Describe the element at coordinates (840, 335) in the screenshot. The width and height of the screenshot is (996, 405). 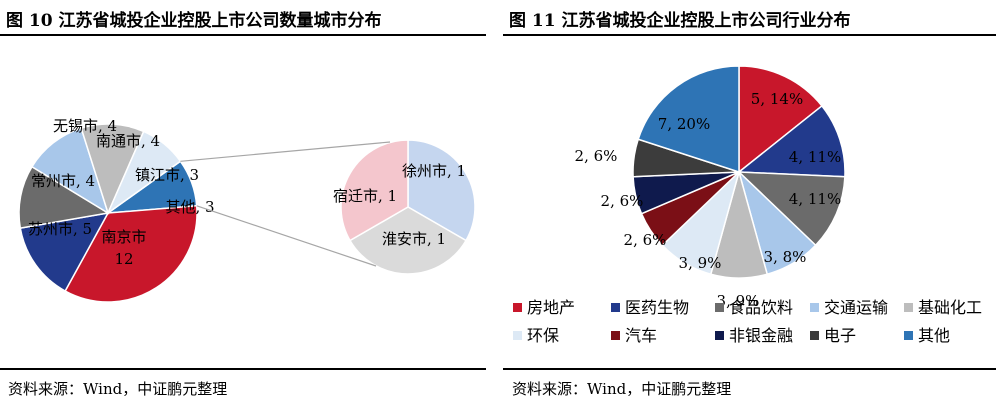
I see `legend-label-电子: 电子` at that location.